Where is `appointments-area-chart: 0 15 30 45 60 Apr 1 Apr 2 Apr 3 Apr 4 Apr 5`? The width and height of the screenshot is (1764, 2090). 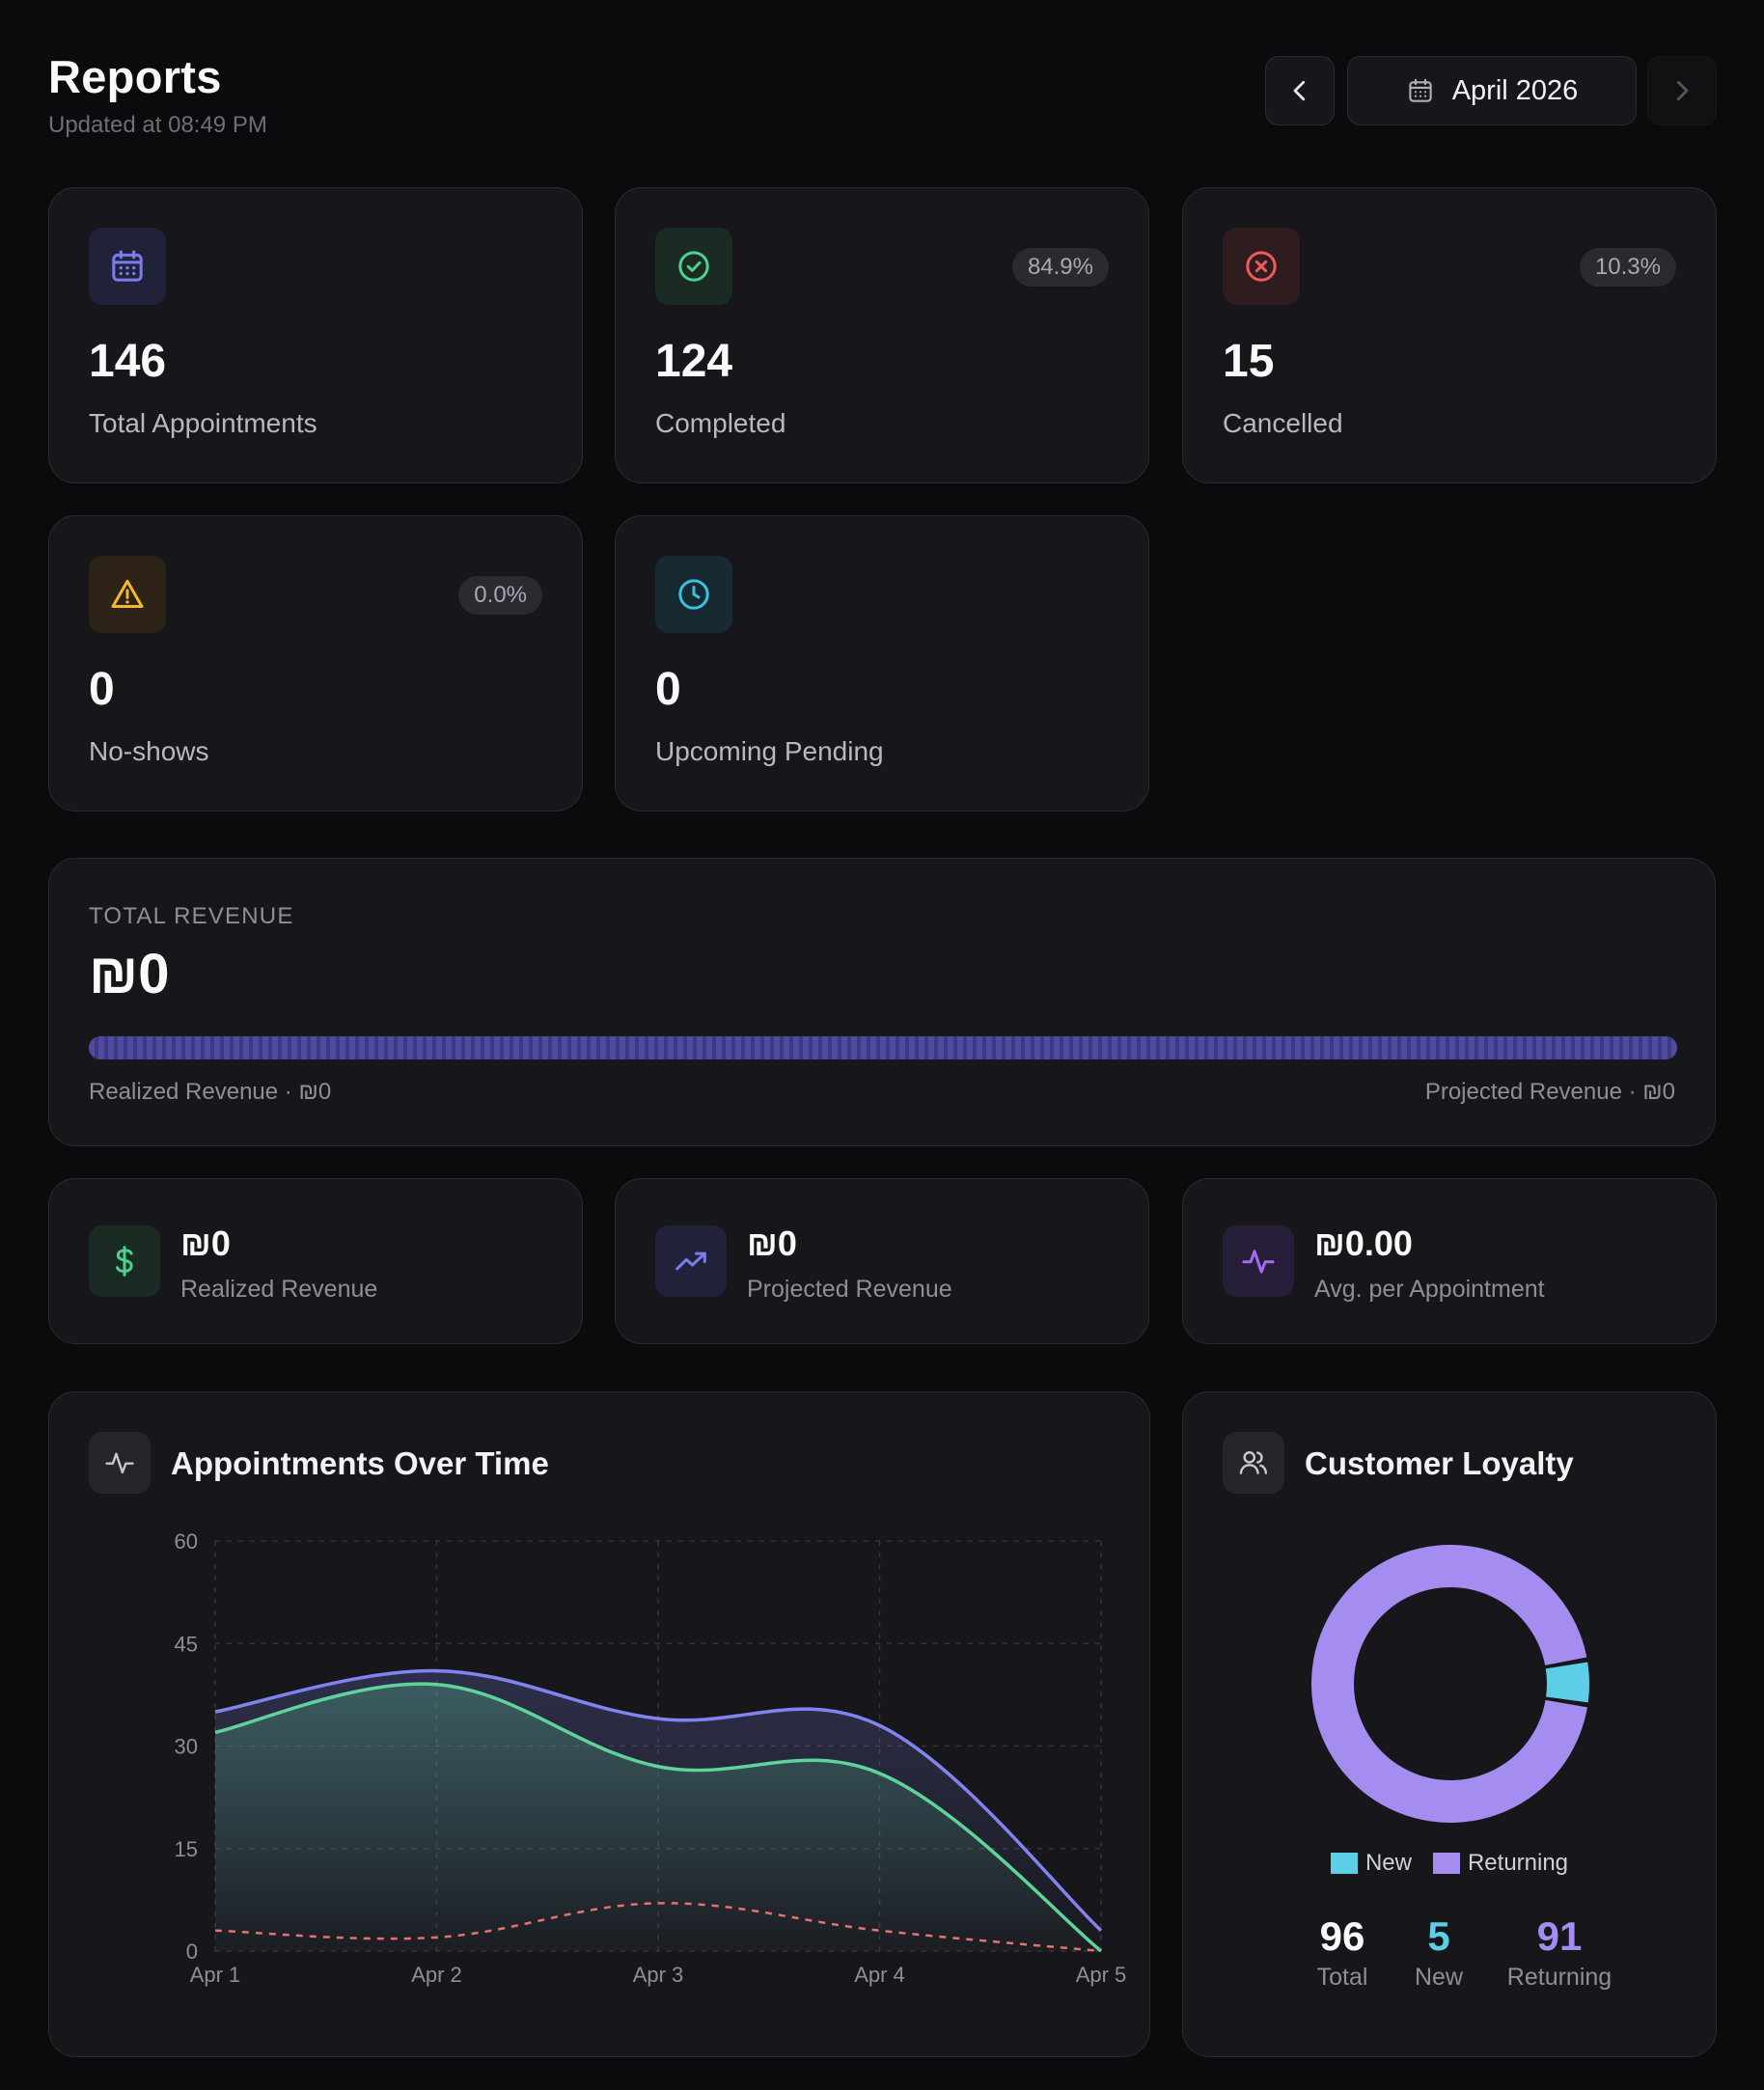
appointments-area-chart: 0 15 30 45 60 Apr 1 Apr 2 Apr 3 Apr 4 Apr 5 is located at coordinates (651, 1758).